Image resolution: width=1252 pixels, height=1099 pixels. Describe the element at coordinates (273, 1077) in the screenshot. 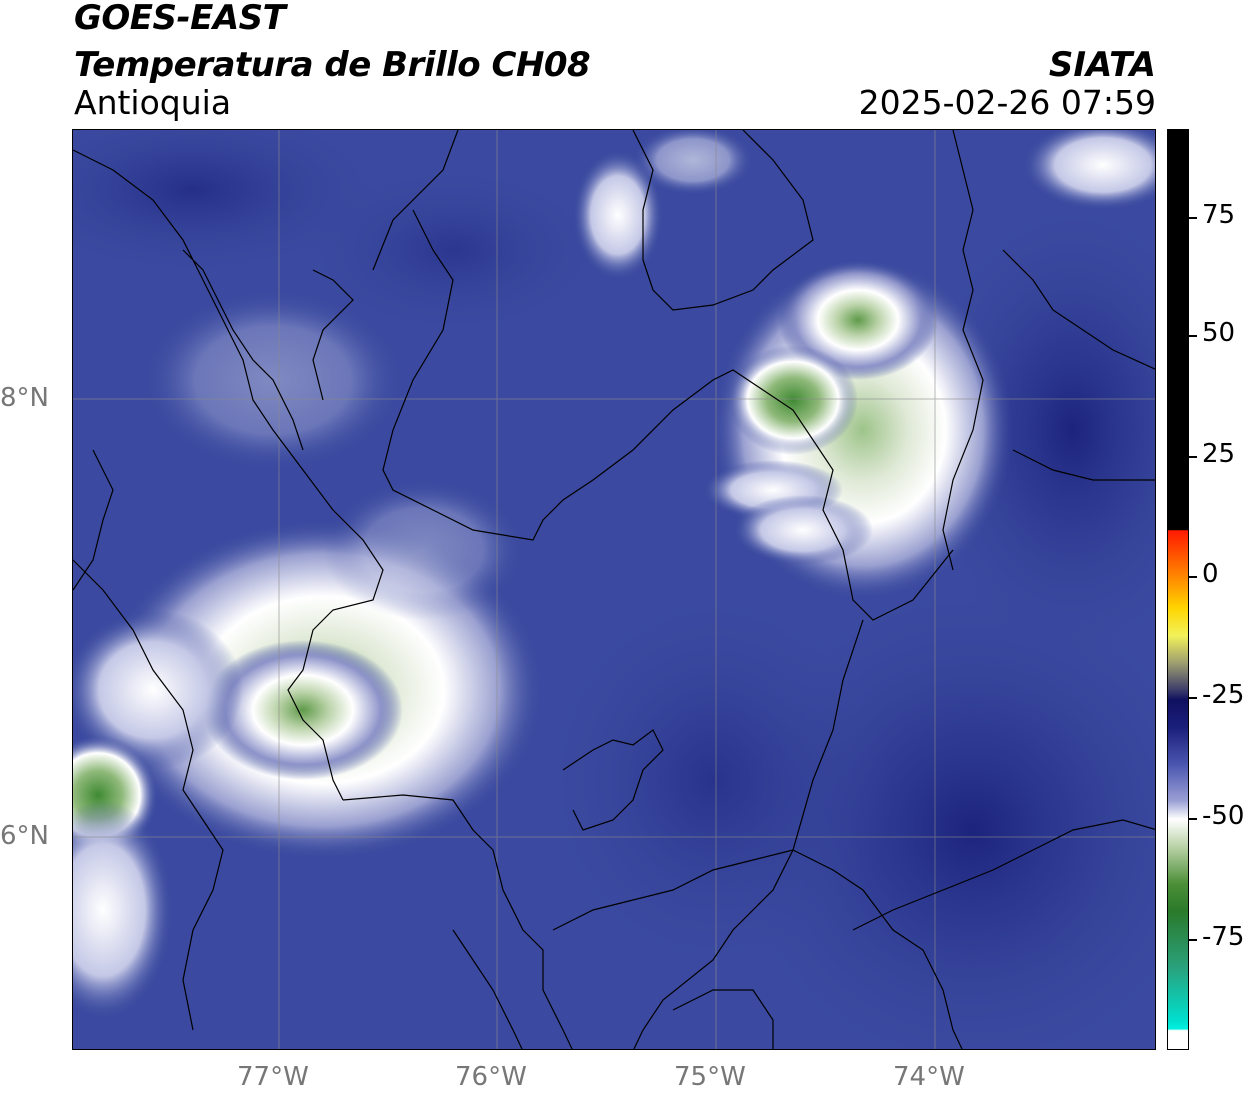

I see `lon-tick-label: 77°W` at that location.